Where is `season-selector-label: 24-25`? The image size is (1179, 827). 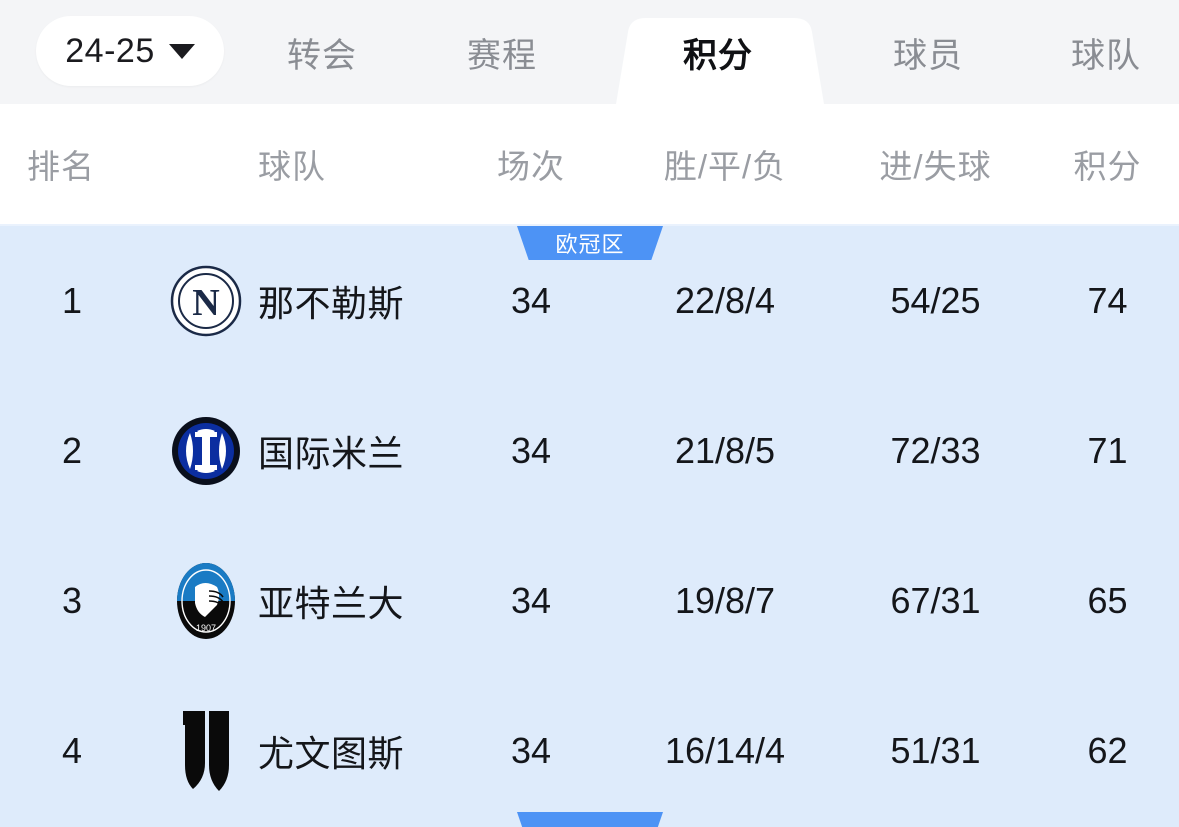 season-selector-label: 24-25 is located at coordinates (110, 50).